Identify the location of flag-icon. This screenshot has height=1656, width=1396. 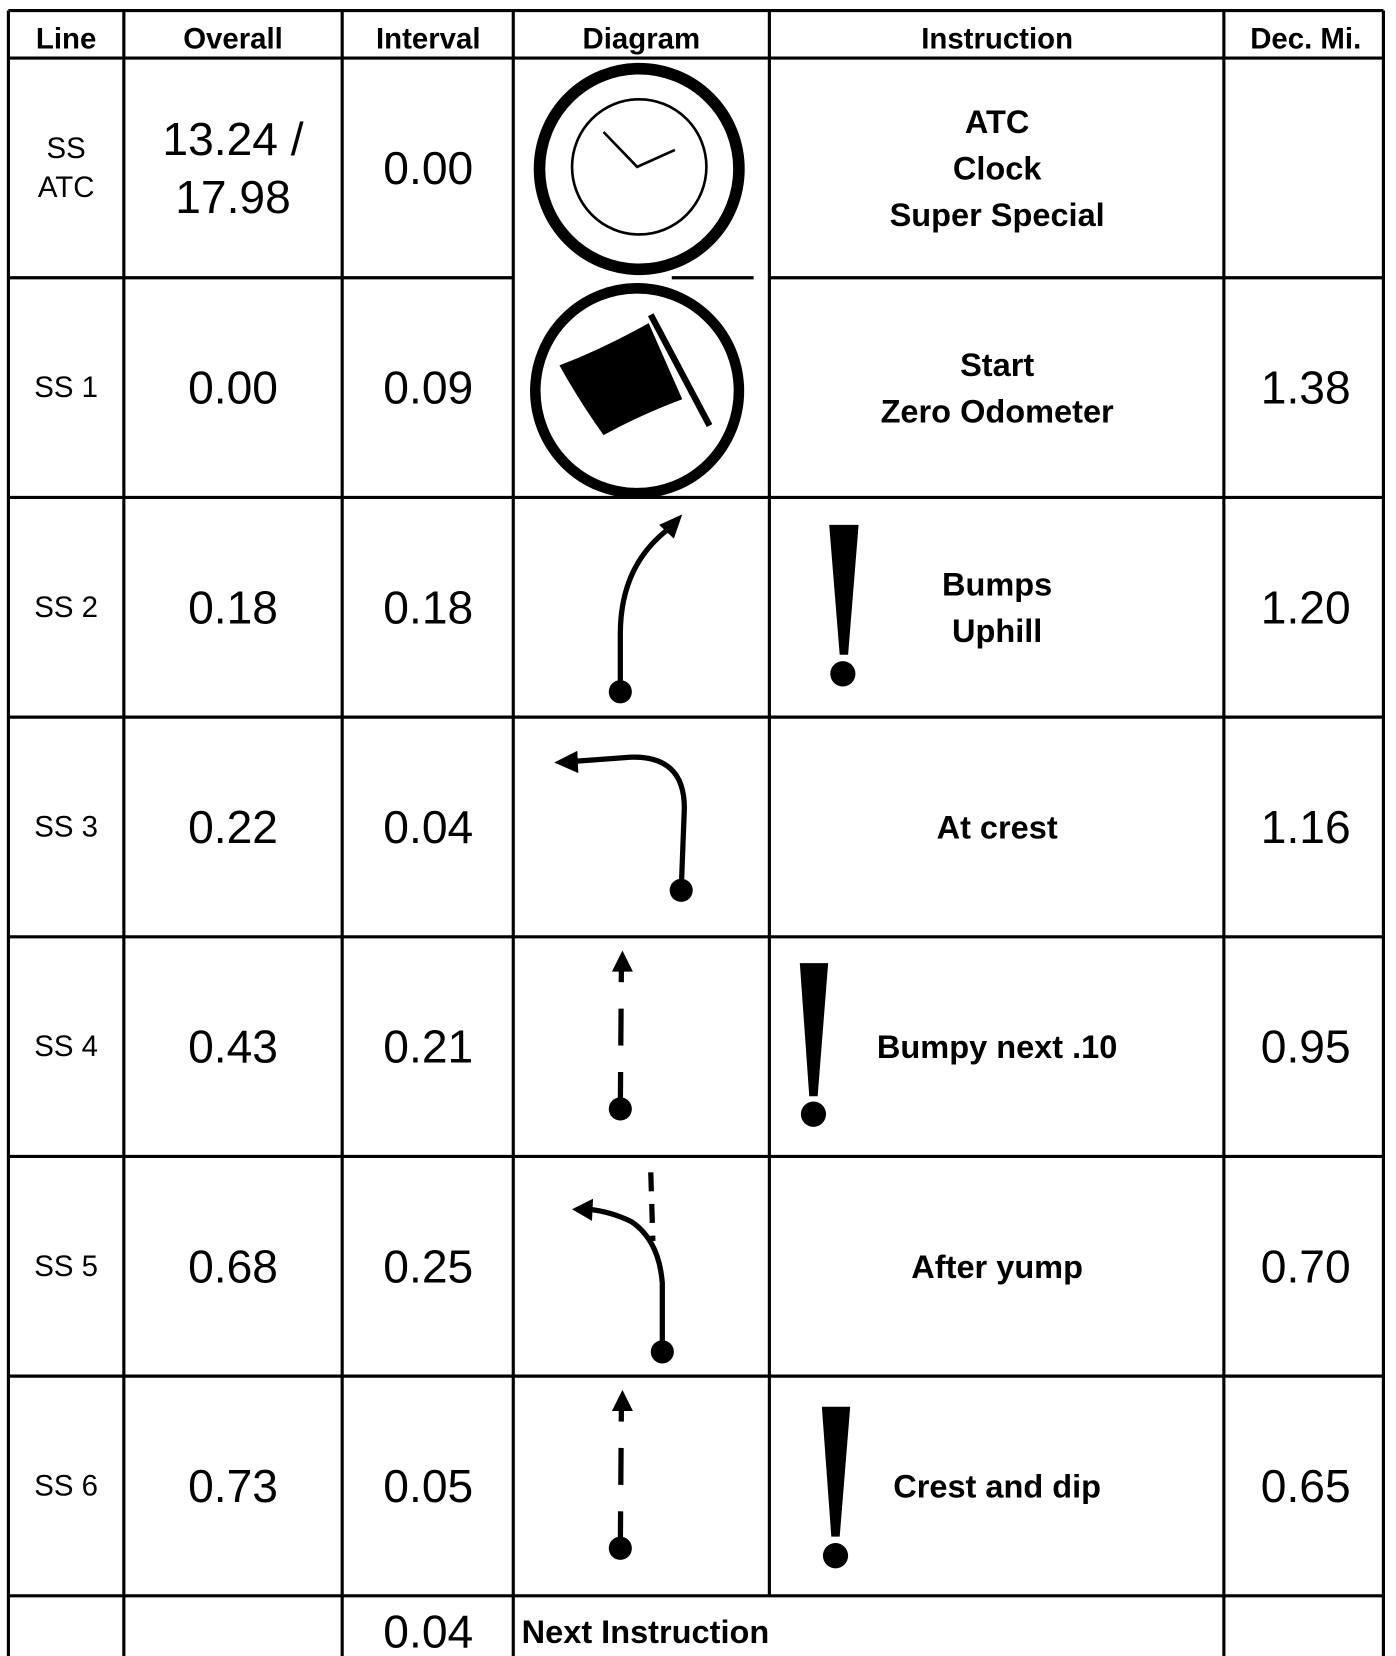
(637, 391).